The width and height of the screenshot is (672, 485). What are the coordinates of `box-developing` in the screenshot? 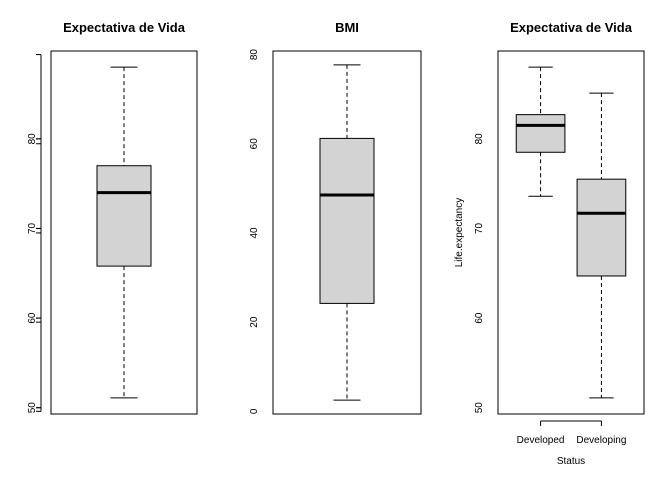 It's located at (601, 245).